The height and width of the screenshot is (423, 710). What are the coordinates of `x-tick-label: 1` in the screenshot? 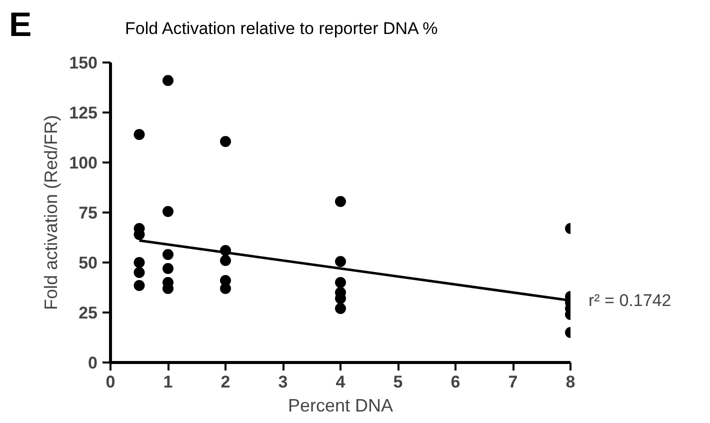 It's located at (168, 382).